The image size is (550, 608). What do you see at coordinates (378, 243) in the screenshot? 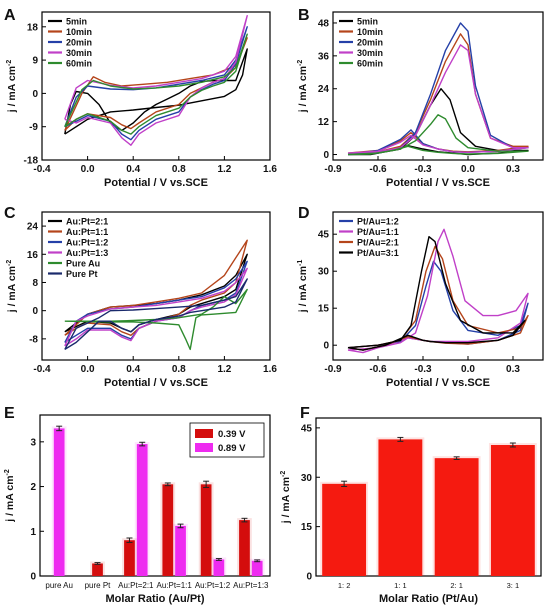
I see `legend-label: Pt/Au=2:1` at bounding box center [378, 243].